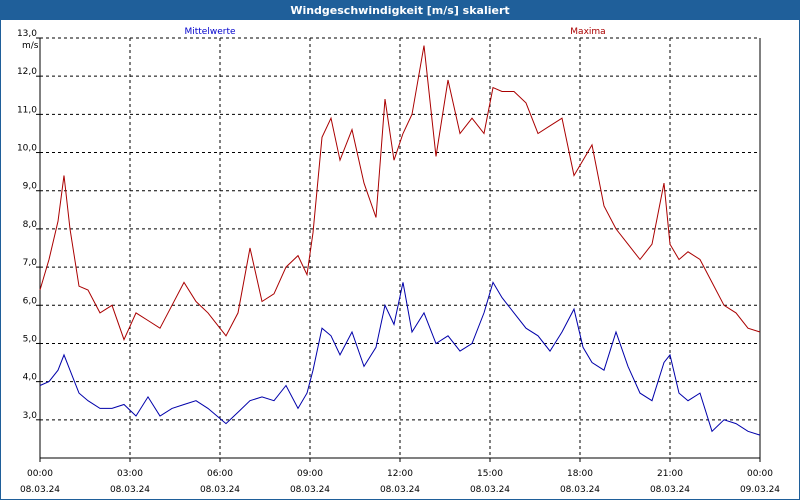  I want to click on x-tick-time: 12:00, so click(400, 474).